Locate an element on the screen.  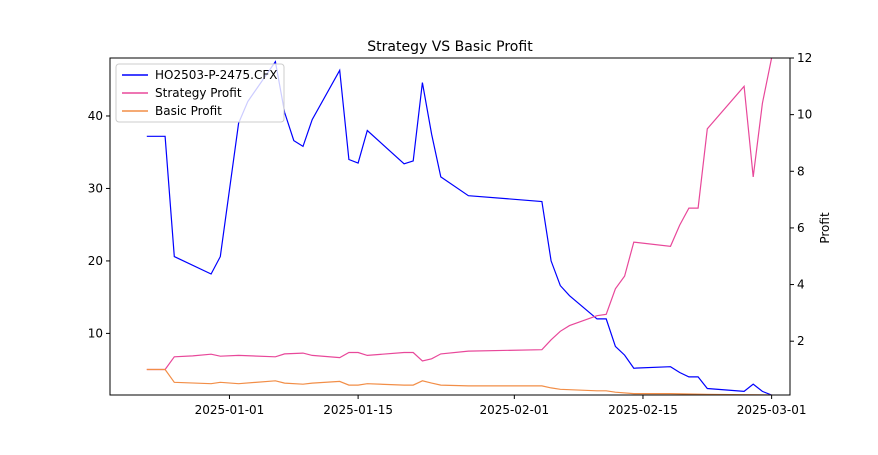
legend-label-1: HO2503-P-2475.CFX is located at coordinates (216, 75).